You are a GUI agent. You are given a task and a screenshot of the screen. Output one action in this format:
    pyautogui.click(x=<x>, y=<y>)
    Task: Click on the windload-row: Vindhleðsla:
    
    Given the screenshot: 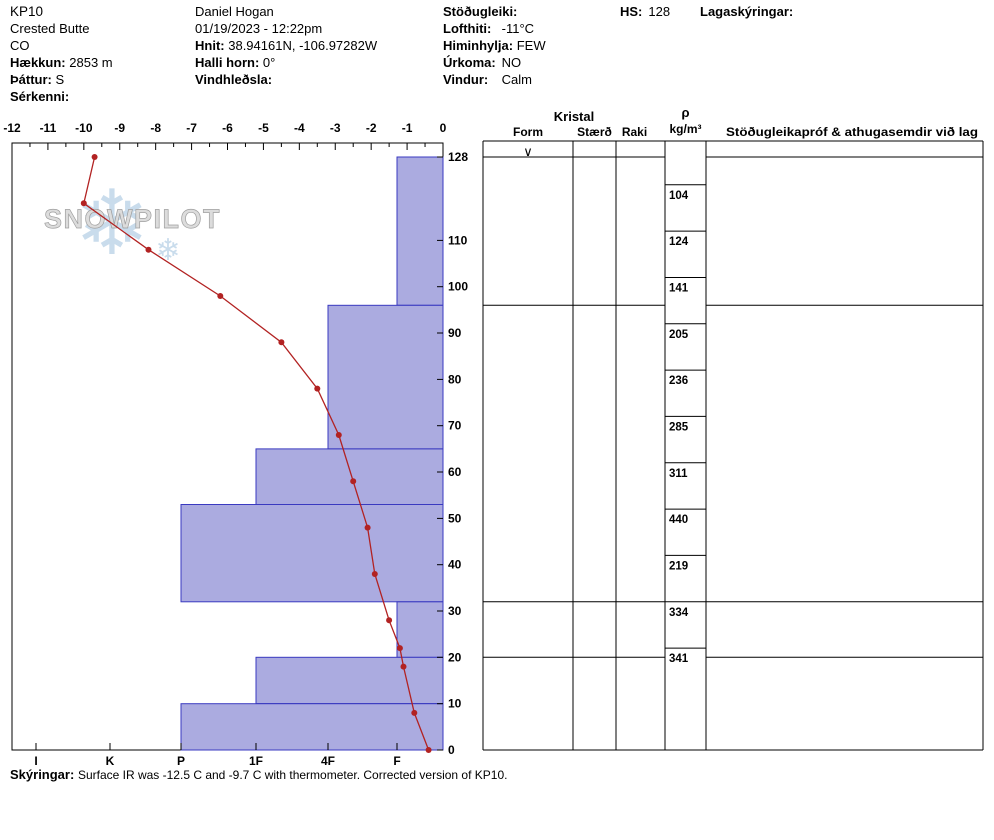 What is the action you would take?
    pyautogui.click(x=233, y=79)
    